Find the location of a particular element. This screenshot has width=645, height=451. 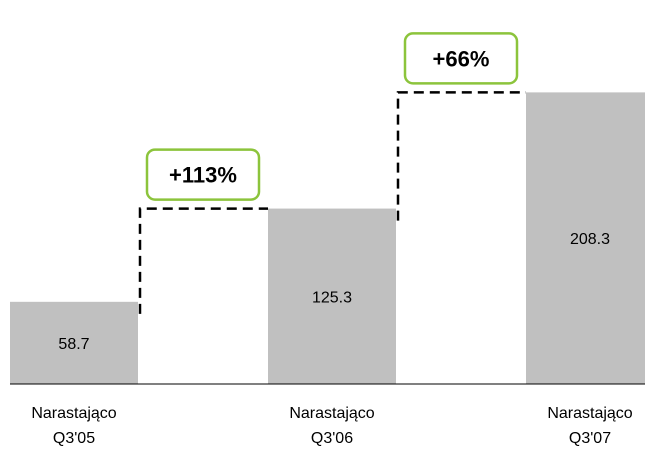

growth-badge-label-2: +66% is located at coordinates (461, 58).